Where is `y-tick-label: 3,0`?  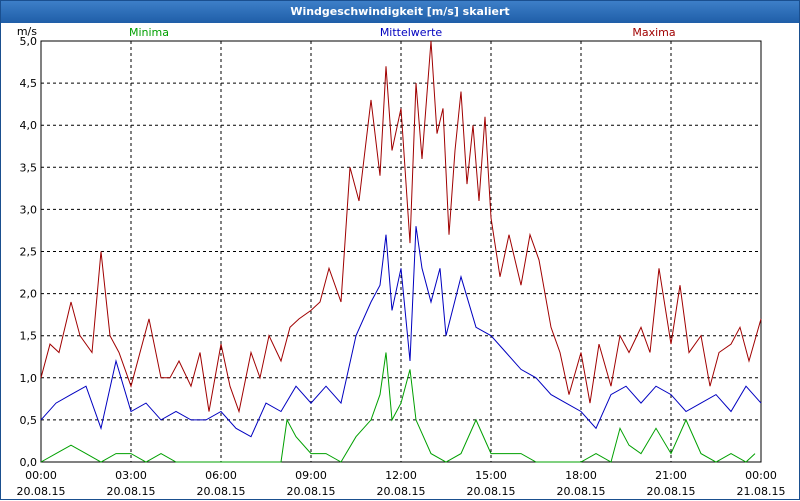
y-tick-label: 3,0 is located at coordinates (29, 209).